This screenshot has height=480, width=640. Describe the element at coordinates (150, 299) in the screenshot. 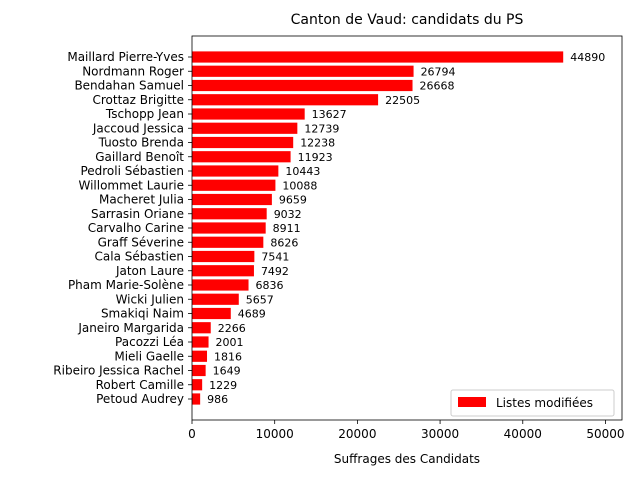

I see `y-tick-label: Wicki Julien` at that location.